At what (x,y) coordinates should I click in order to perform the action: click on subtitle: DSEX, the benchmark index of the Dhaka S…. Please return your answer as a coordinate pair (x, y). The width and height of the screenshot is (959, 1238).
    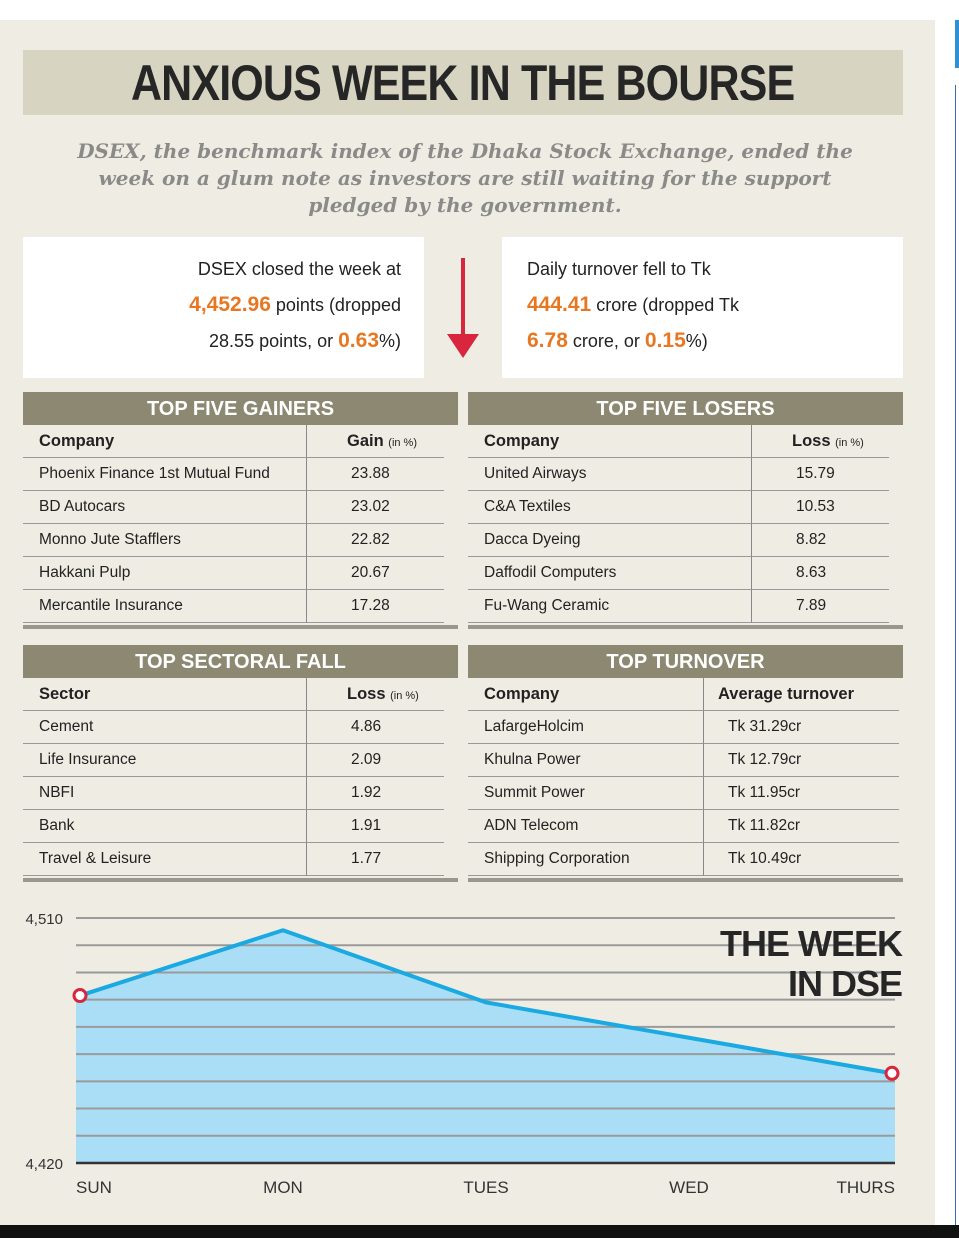
    Looking at the image, I should click on (465, 178).